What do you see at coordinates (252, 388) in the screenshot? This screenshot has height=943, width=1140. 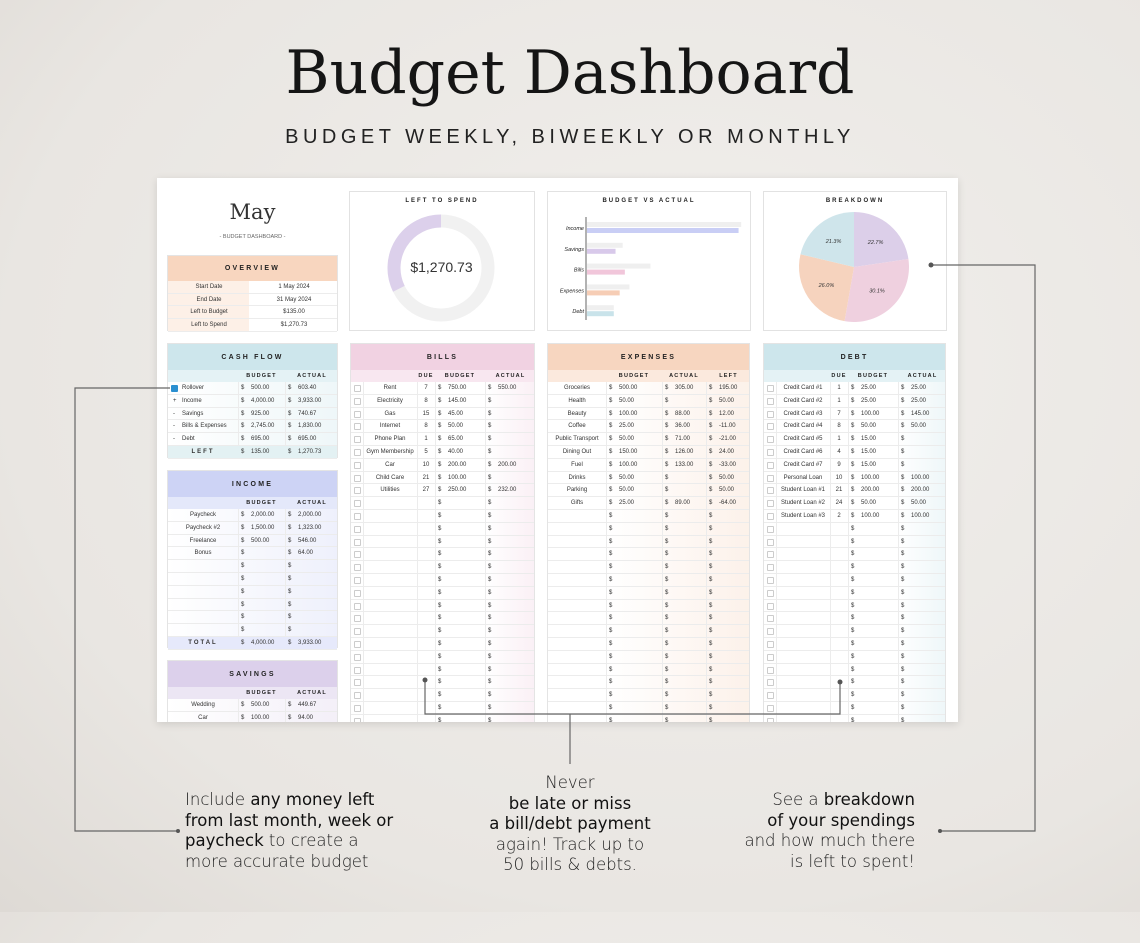 I see `cash-flow-row: Rollover $500.00 $603.40` at bounding box center [252, 388].